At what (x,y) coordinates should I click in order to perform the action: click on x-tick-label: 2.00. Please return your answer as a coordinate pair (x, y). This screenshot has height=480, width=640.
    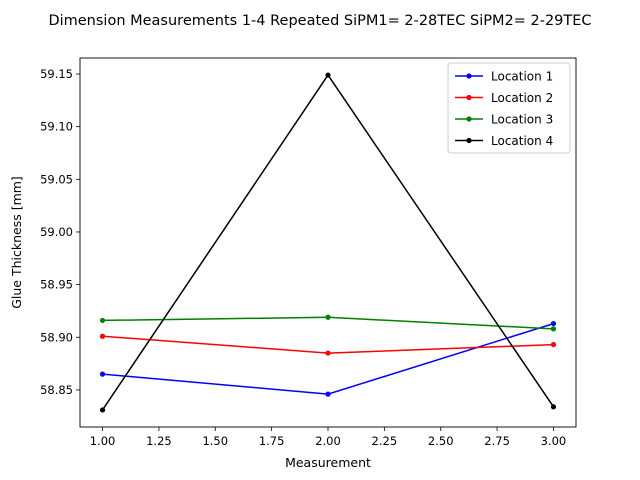
    Looking at the image, I should click on (328, 441).